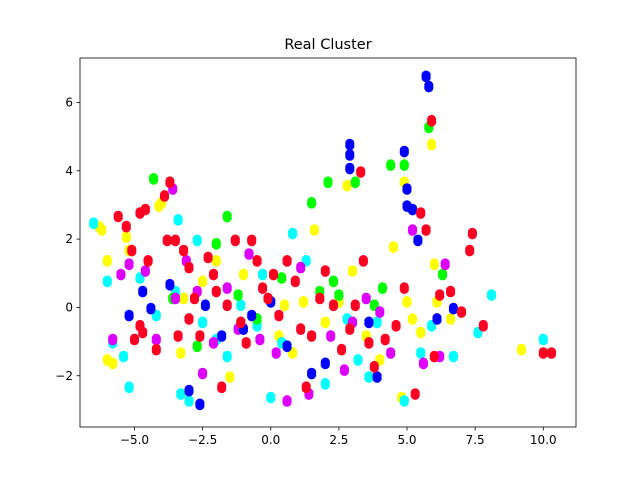  I want to click on point-green-2-trail, so click(197, 347).